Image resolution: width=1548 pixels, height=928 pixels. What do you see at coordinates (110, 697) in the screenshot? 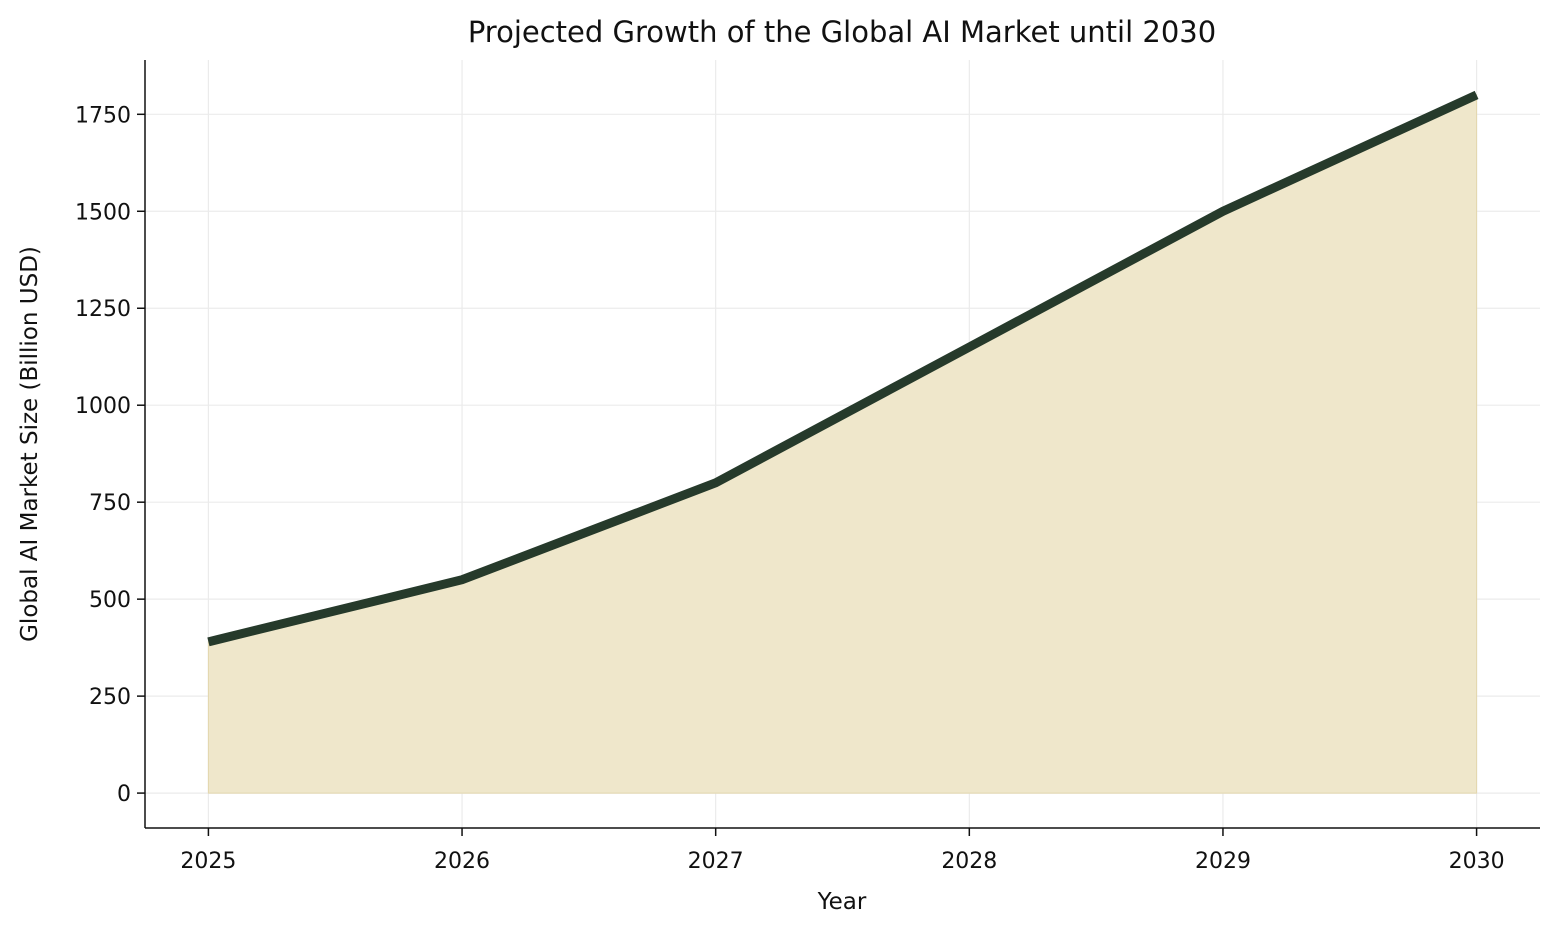
I see `y-tick-label: 250` at bounding box center [110, 697].